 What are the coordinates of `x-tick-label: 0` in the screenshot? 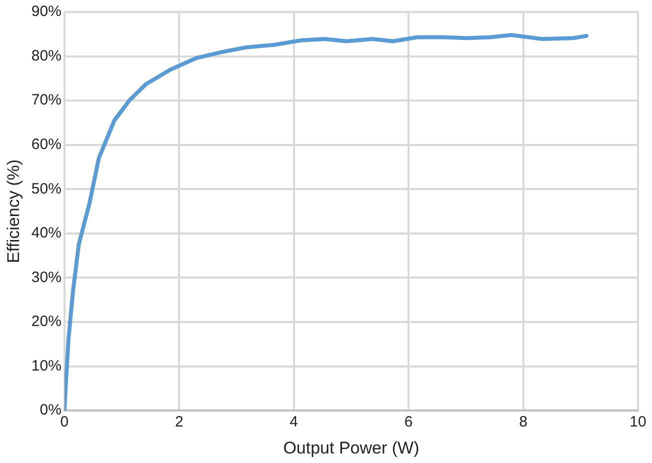 It's located at (64, 422).